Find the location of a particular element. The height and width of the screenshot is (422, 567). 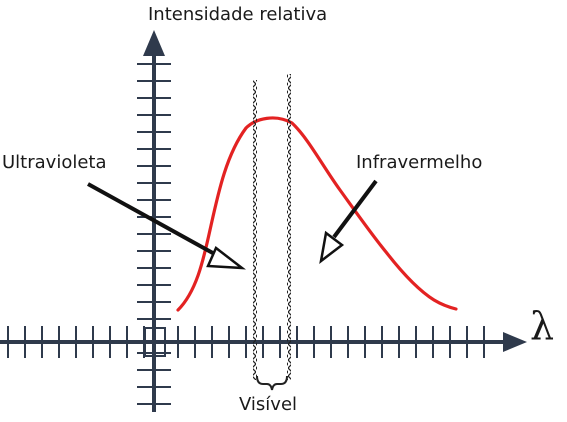

y-axis-ticks is located at coordinates (154, 234).